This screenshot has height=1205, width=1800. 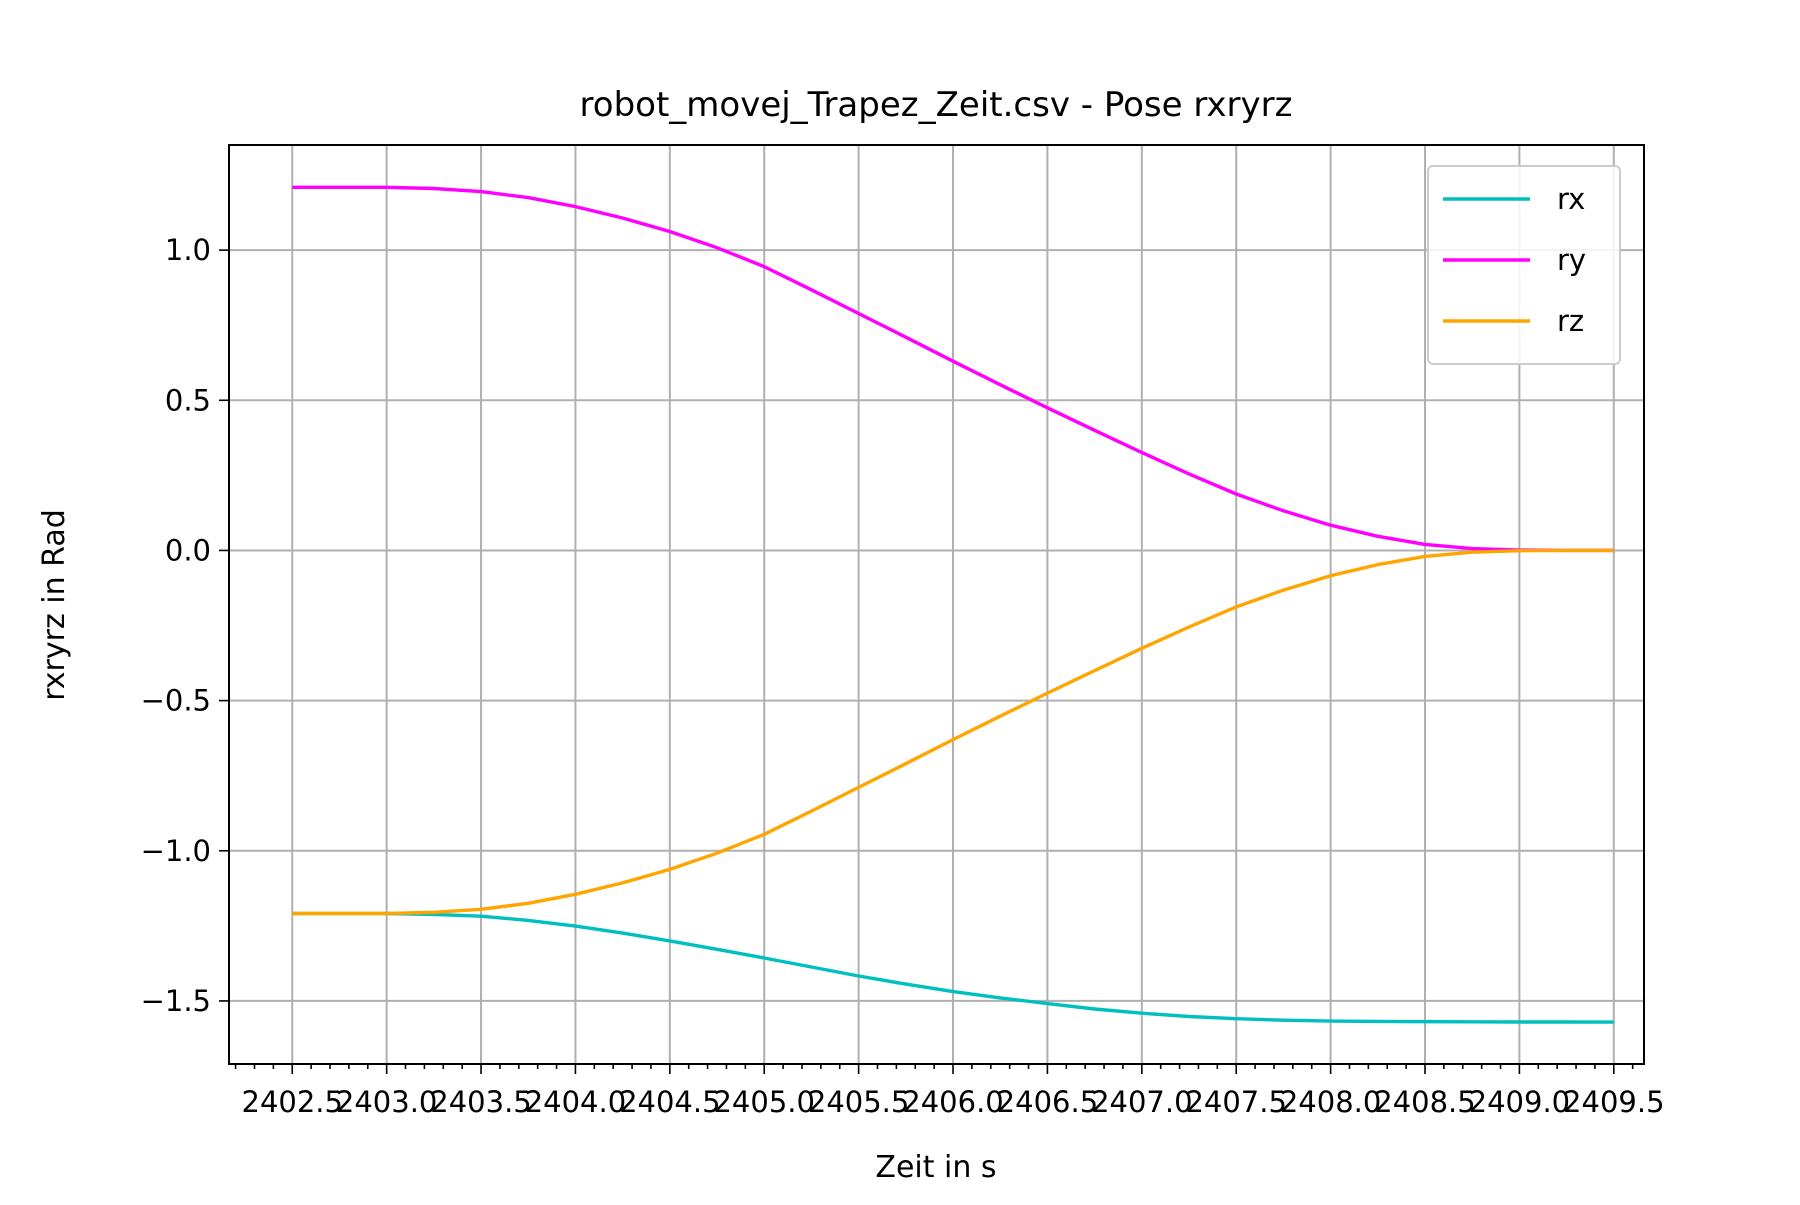 What do you see at coordinates (292, 1102) in the screenshot?
I see `x-tick-label: 2402.5` at bounding box center [292, 1102].